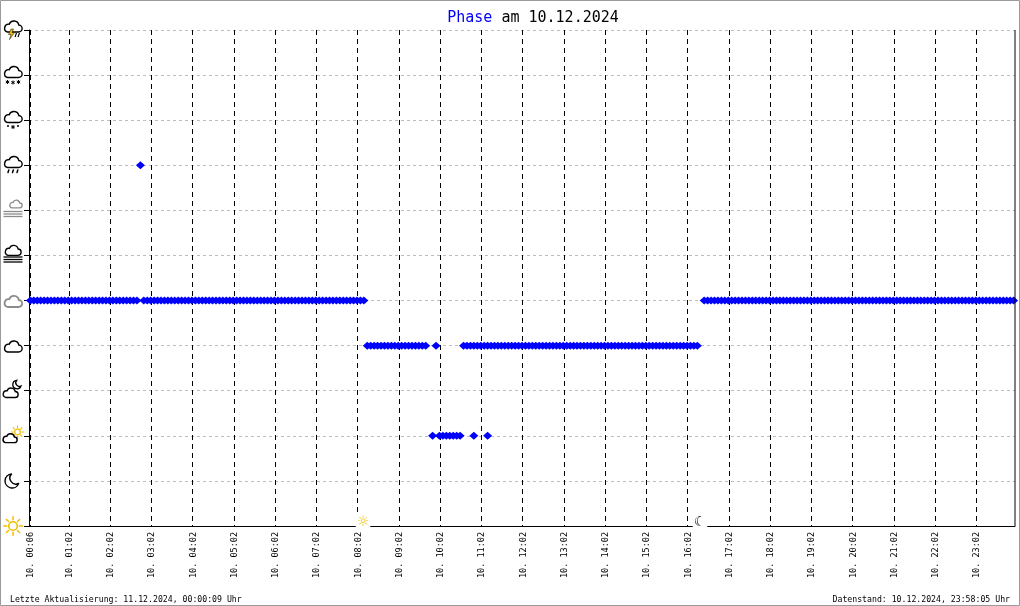  Describe the element at coordinates (522, 555) in the screenshot. I see `x-tick-label: 10. 12:02` at that location.